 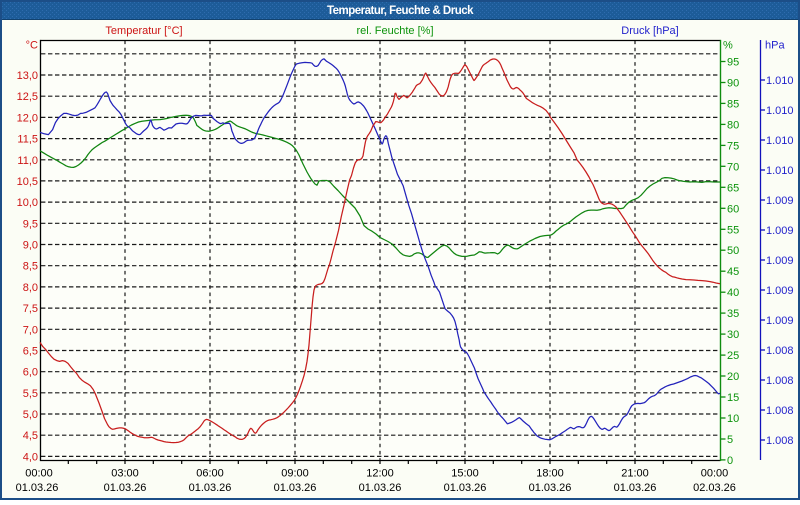 I want to click on svg-text: Temperatur, Feuchte & Druck, so click(x=400, y=11).